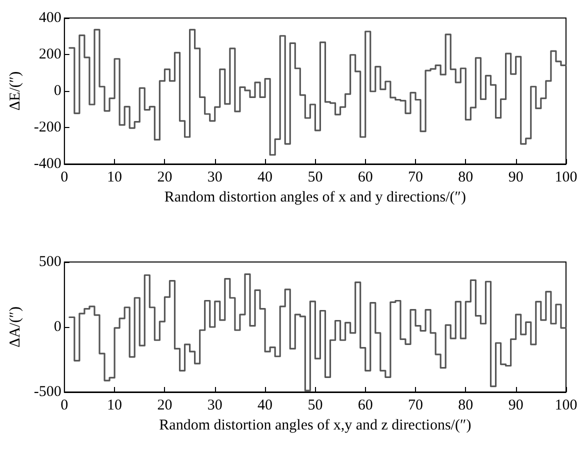 Image resolution: width=585 pixels, height=452 pixels. What do you see at coordinates (48, 164) in the screenshot?
I see `y-tick-label: -400` at bounding box center [48, 164].